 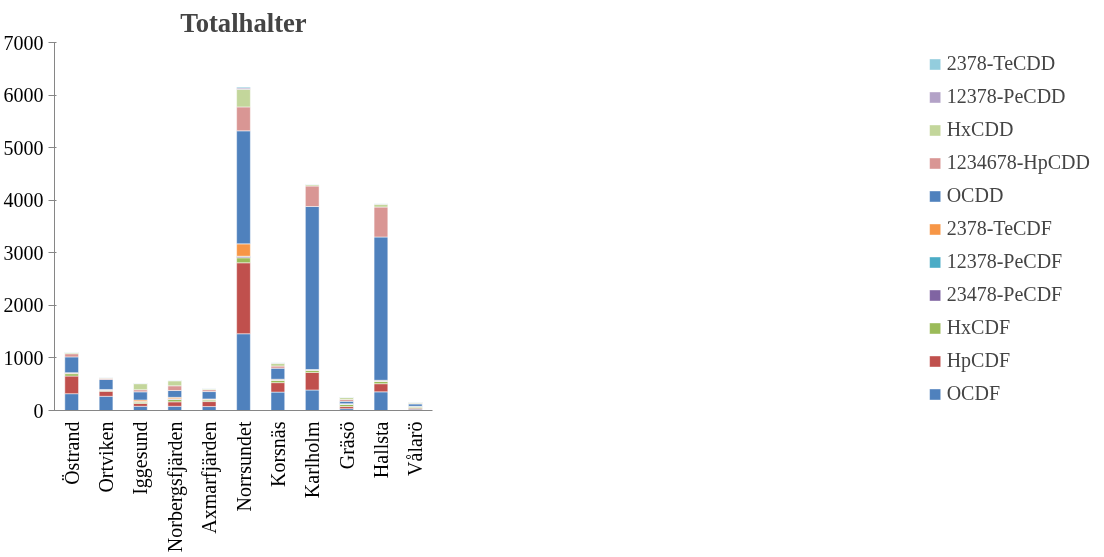 What do you see at coordinates (380, 450) in the screenshot?
I see `x-tick-label: Hallsta` at bounding box center [380, 450].